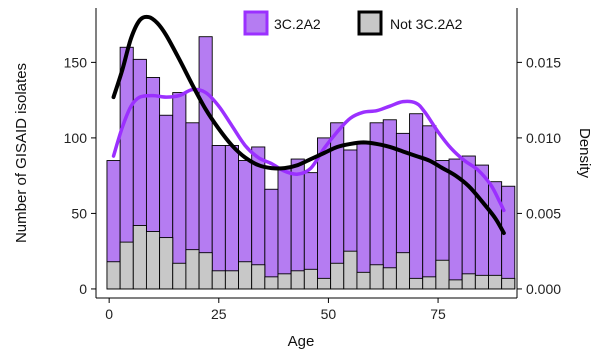  I want to click on y-axis-left-ticks: 0 50 100 150, so click(80, 175).